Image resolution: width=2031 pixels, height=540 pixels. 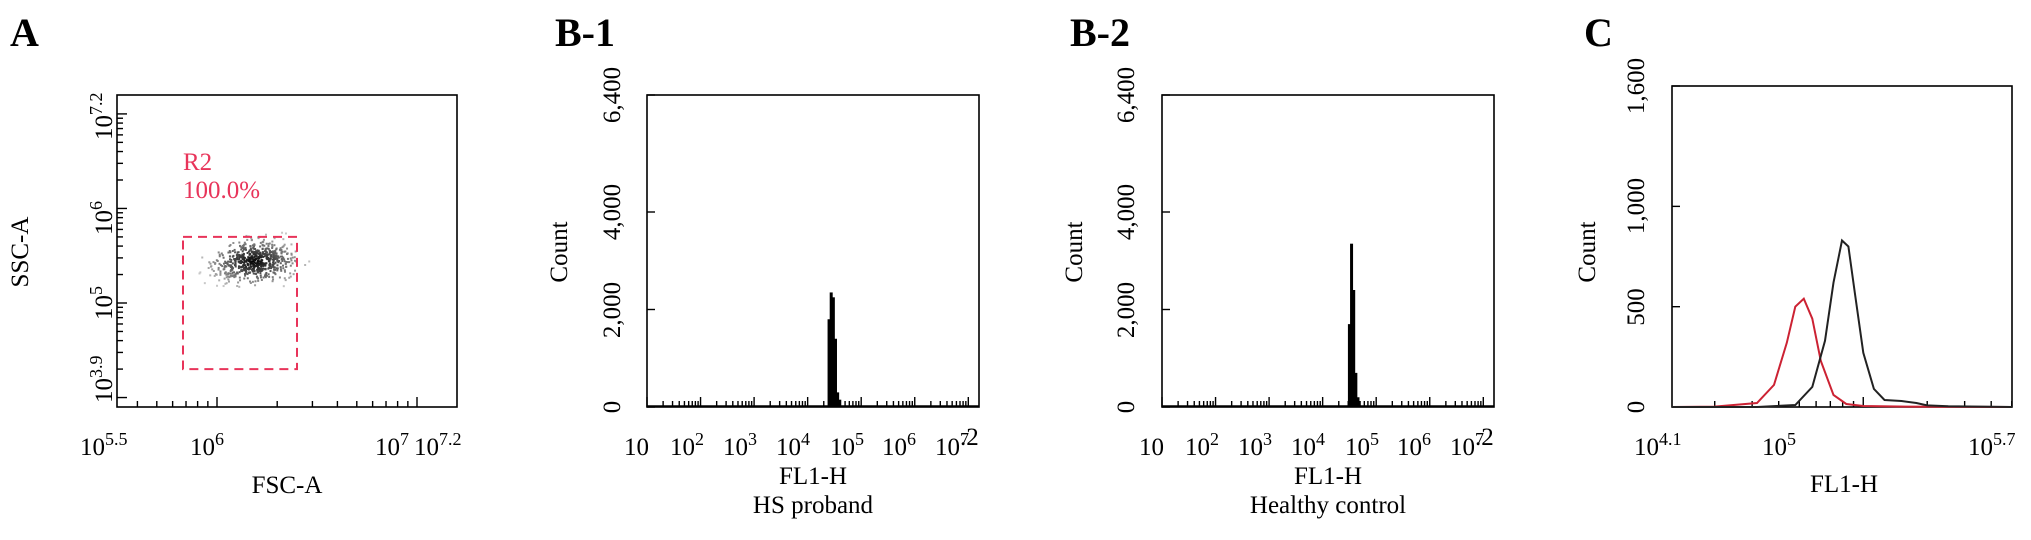 I want to click on y-axis-label: Count, so click(x=559, y=251).